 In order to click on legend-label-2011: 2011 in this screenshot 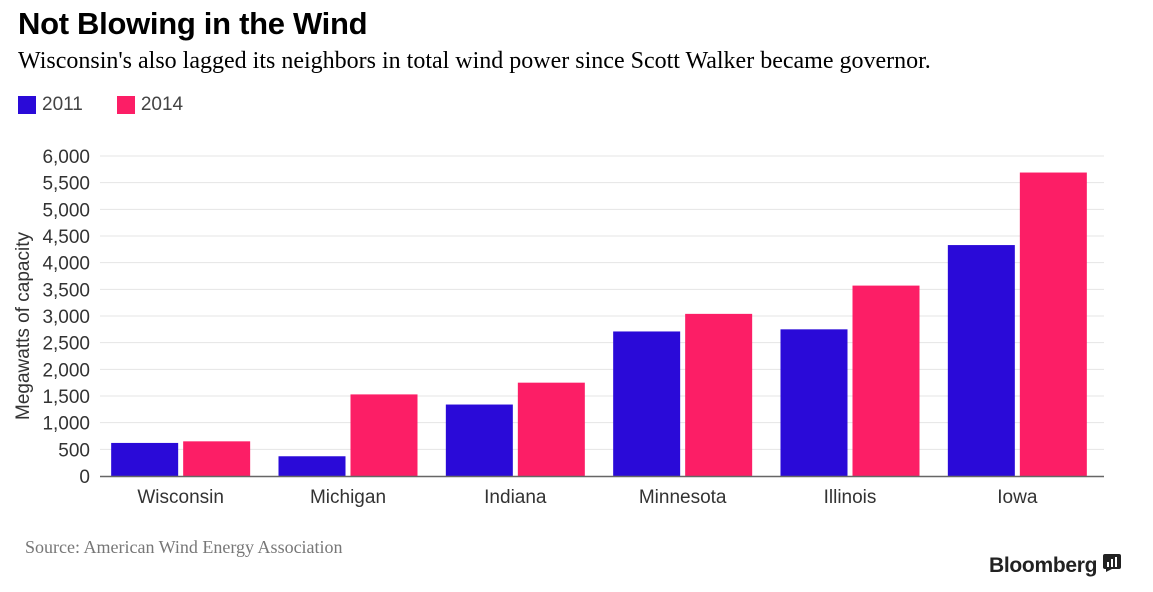, I will do `click(62, 104)`.